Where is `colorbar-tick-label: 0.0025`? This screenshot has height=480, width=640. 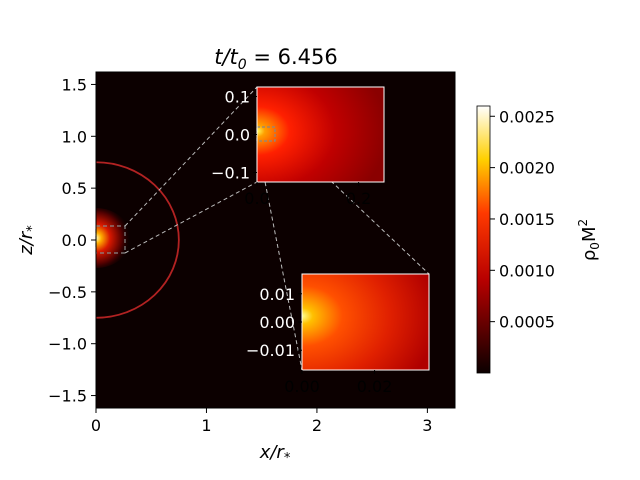 colorbar-tick-label: 0.0025 is located at coordinates (527, 116).